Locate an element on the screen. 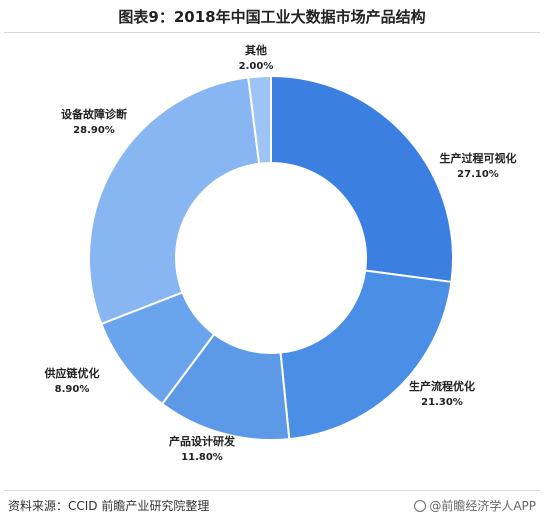  title-divider is located at coordinates (272, 32).